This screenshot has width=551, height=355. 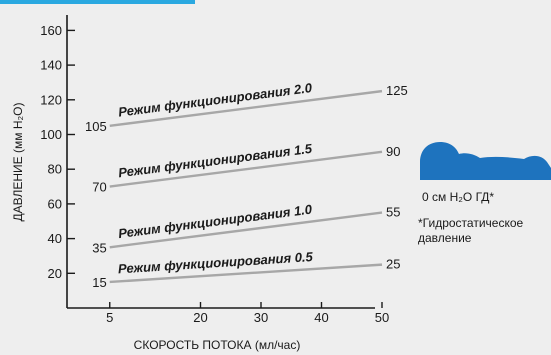 I want to click on x-axis-label: СКОРОСТЬ ПОТОКА (мл/час), so click(x=217, y=345).